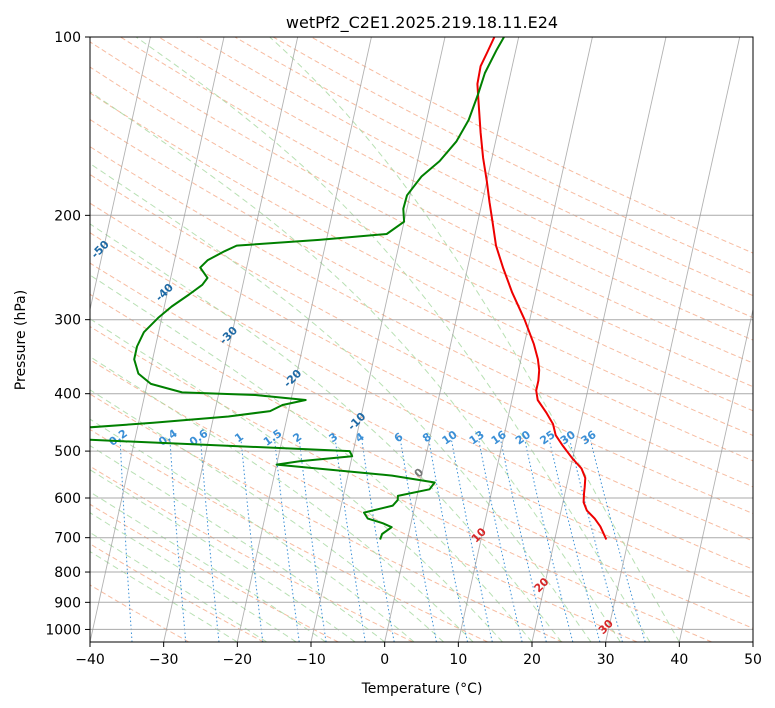 The height and width of the screenshot is (708, 775). Describe the element at coordinates (542, 585) in the screenshot. I see `isotherm-label: 20` at that location.